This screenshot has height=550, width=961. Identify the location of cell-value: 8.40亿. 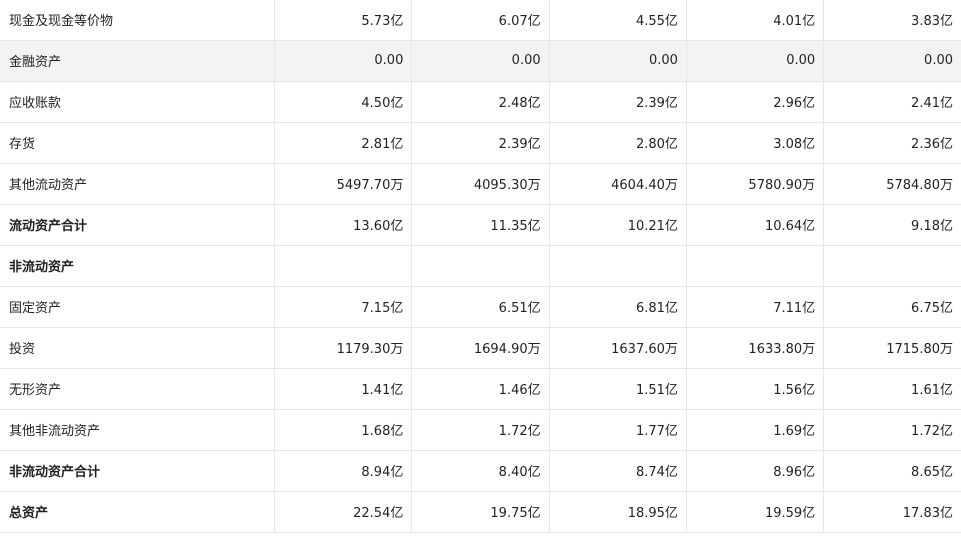
(480, 471).